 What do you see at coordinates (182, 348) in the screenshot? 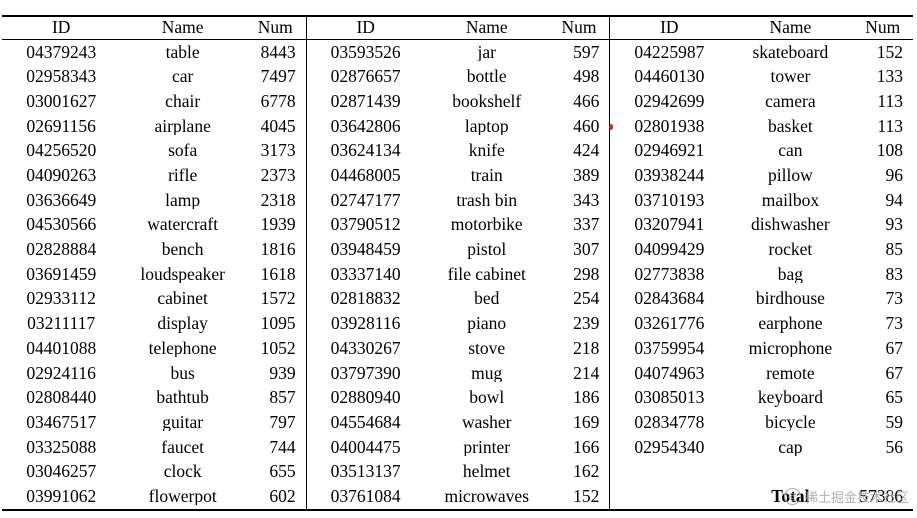
I see `cell-name: telephone` at bounding box center [182, 348].